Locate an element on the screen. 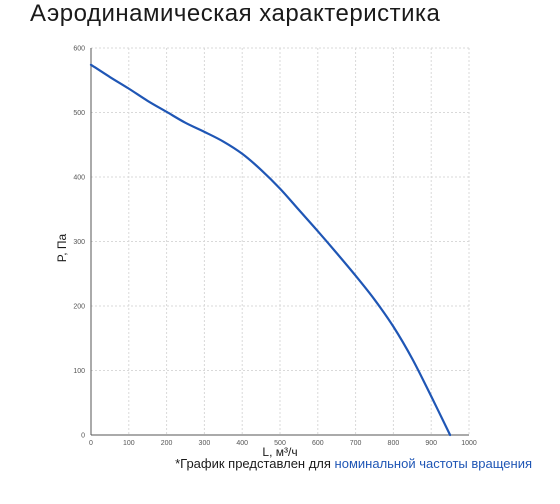 Image resolution: width=560 pixels, height=504 pixels. x-tick-label: 600 is located at coordinates (318, 443).